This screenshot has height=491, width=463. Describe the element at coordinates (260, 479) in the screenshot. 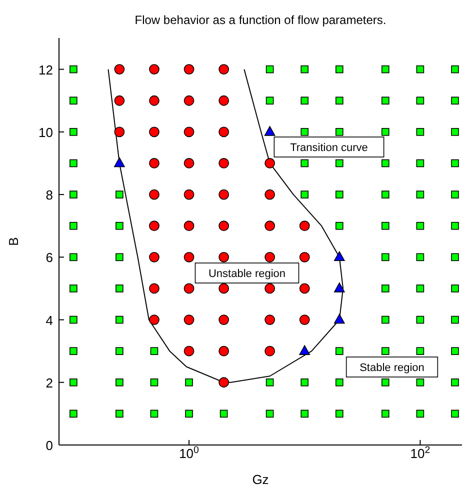

I see `x-axis-title: Gz` at that location.